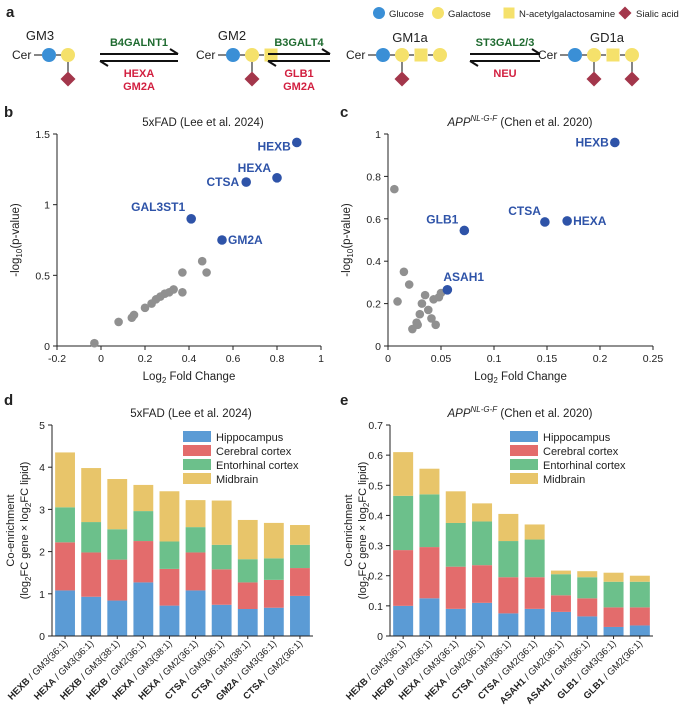 This screenshot has height=720, width=685. What do you see at coordinates (567, 14) in the screenshot?
I see `legend-galnac: N-acetylgalactosamine` at bounding box center [567, 14].